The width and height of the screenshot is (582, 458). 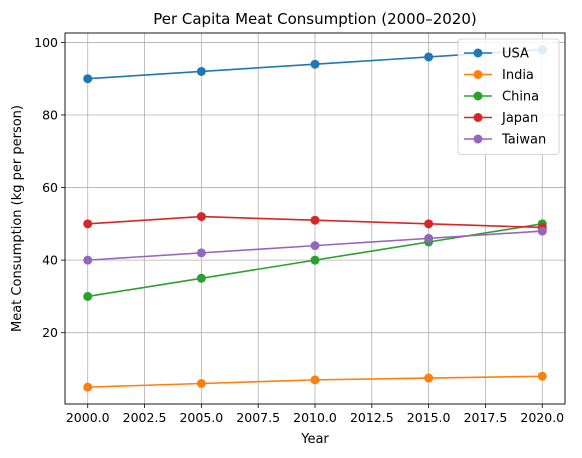 What do you see at coordinates (515, 54) in the screenshot?
I see `legend-label: USA` at bounding box center [515, 54].